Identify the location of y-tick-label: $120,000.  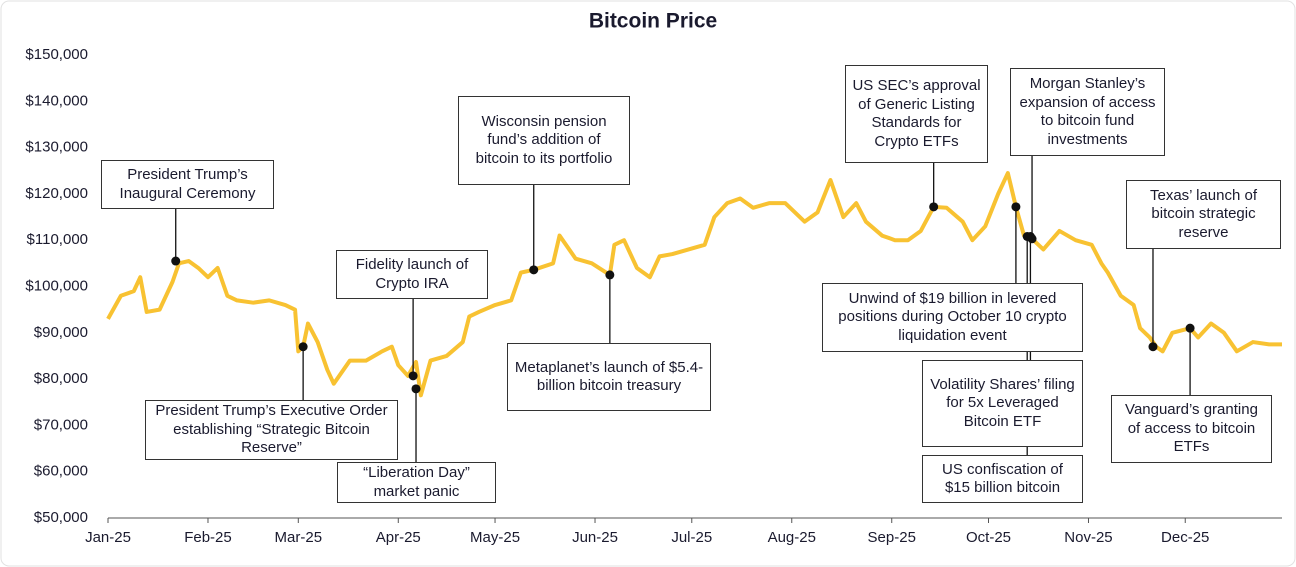
(56, 193).